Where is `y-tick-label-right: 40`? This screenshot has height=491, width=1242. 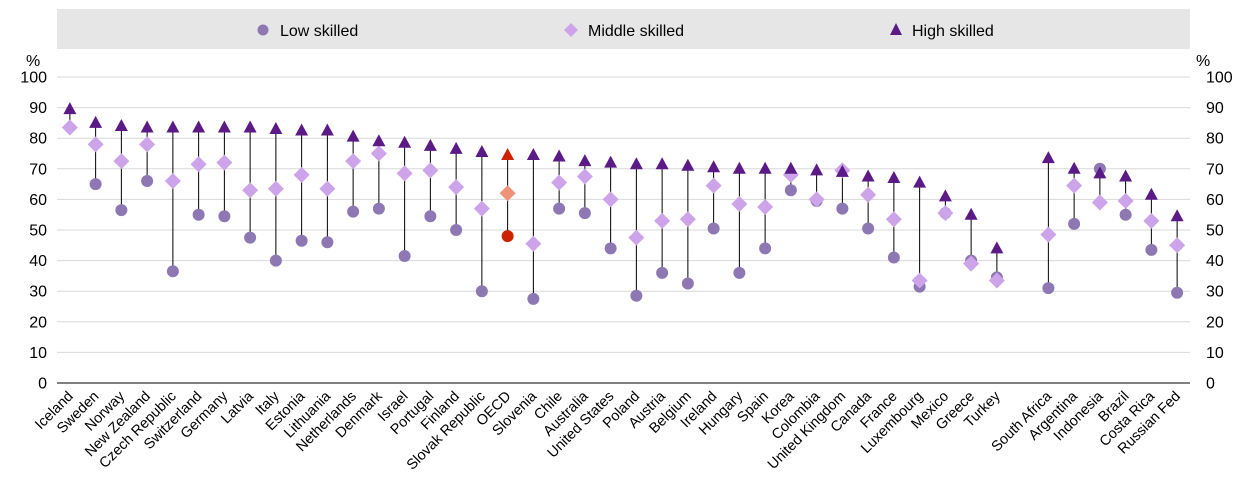
y-tick-label-right: 40 is located at coordinates (1215, 261).